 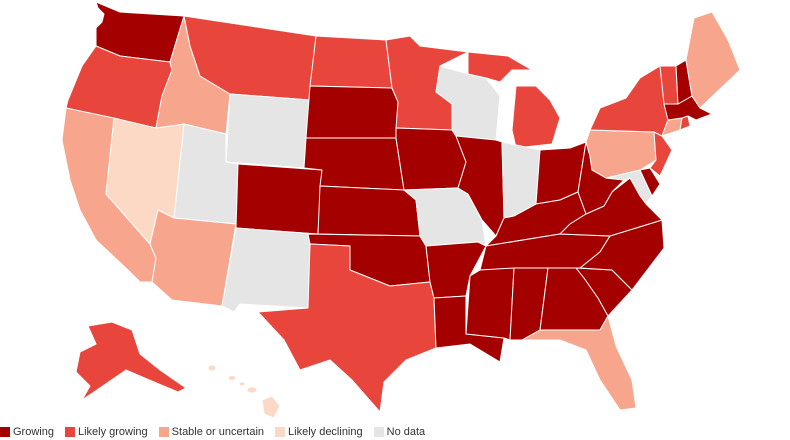 I want to click on state-ar, so click(x=456, y=270).